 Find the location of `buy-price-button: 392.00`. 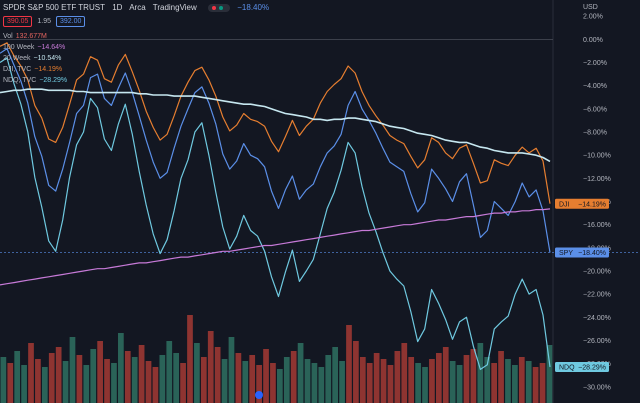

buy-price-button: 392.00 is located at coordinates (70, 21).